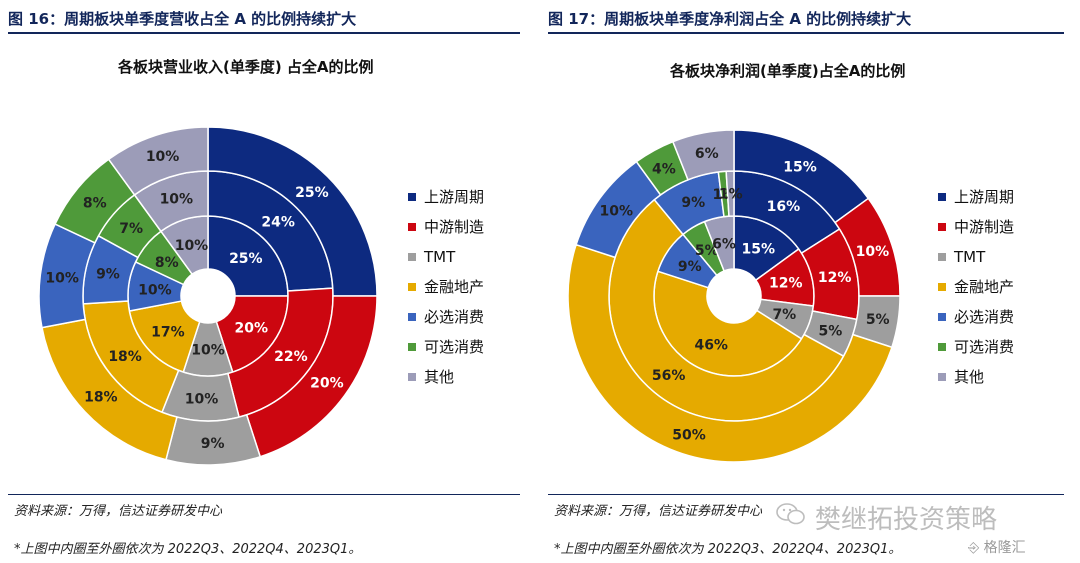 This screenshot has height=563, width=1080. Describe the element at coordinates (167, 263) in the screenshot. I see `revenue-inner-ring-label-discretionary: 8%` at that location.